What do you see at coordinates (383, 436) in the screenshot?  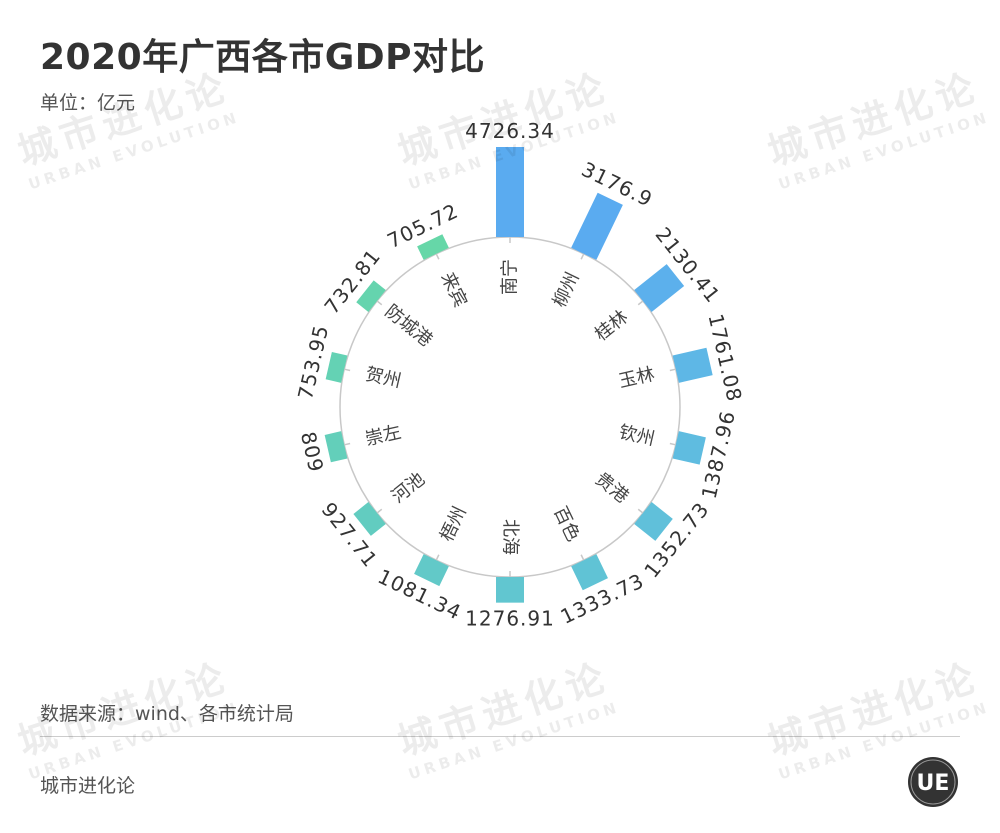 I see `category-label: 崇左` at bounding box center [383, 436].